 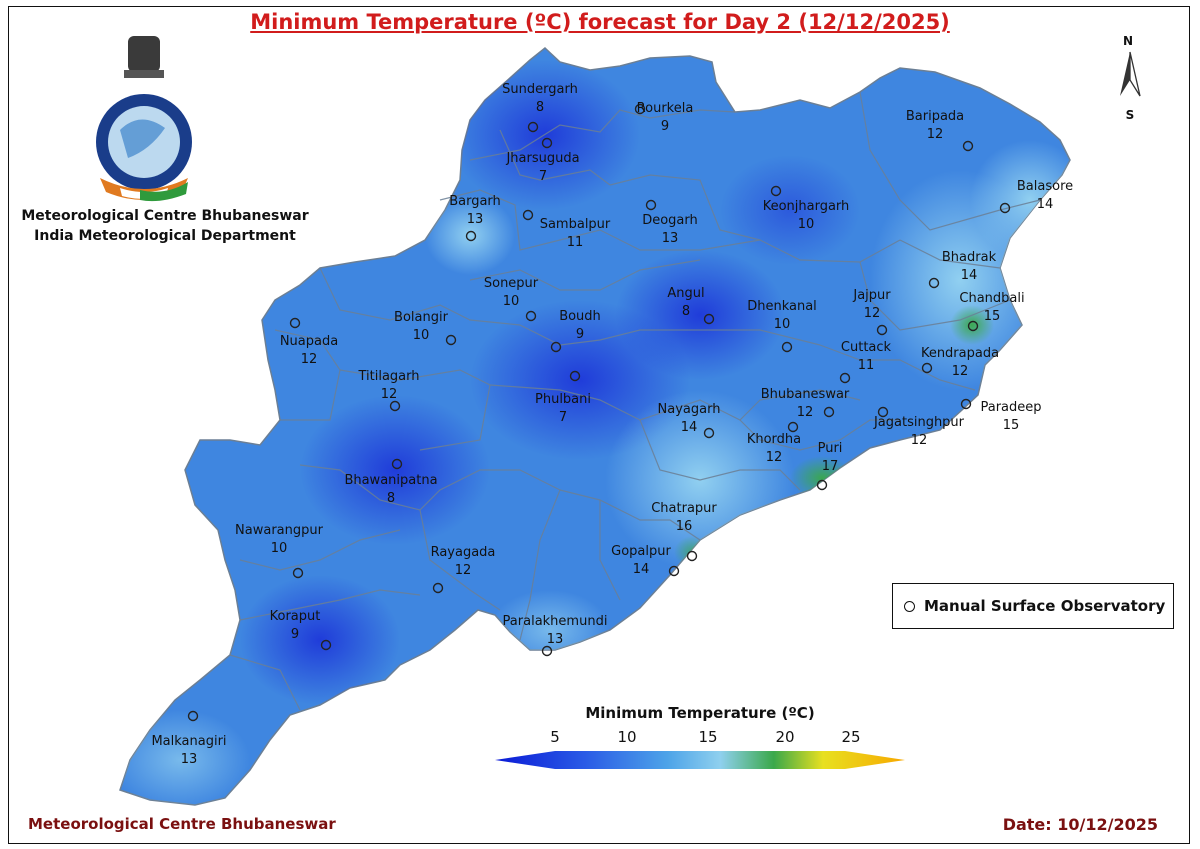 What do you see at coordinates (295, 616) in the screenshot?
I see `station-name: Koraput` at bounding box center [295, 616].